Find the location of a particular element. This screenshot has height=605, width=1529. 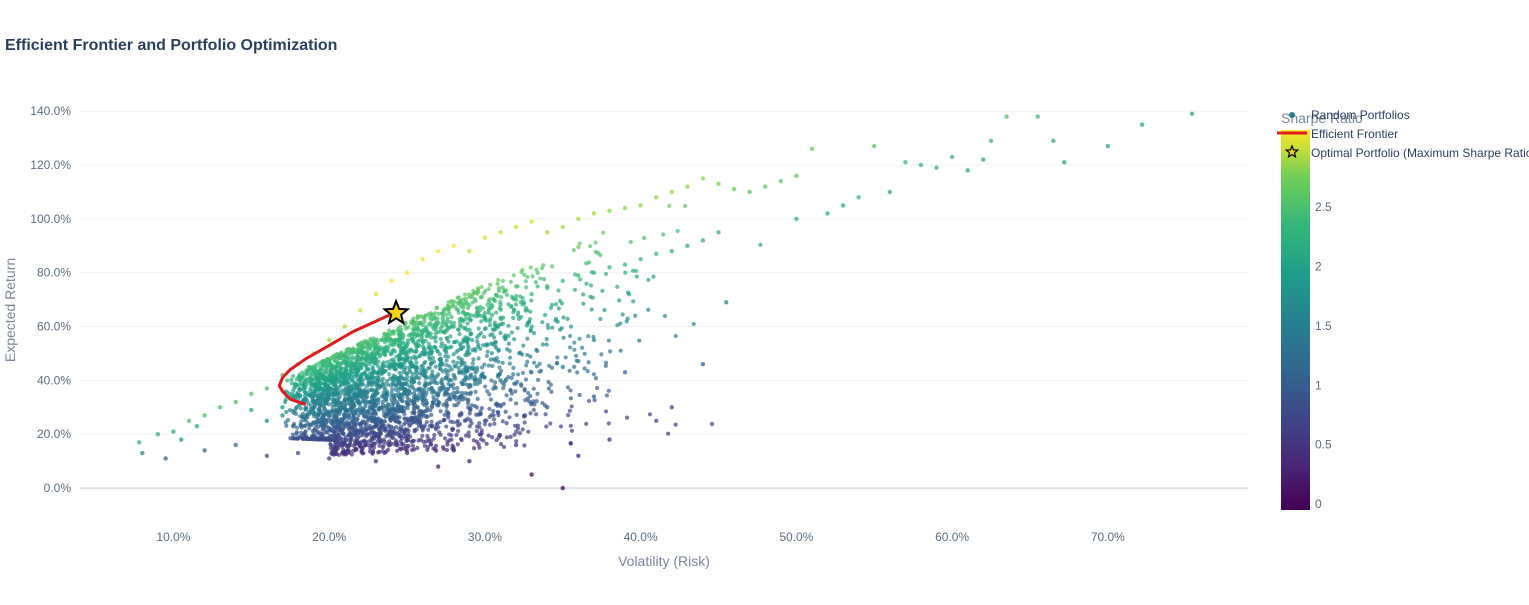

frontier-layer is located at coordinates (338, 358).